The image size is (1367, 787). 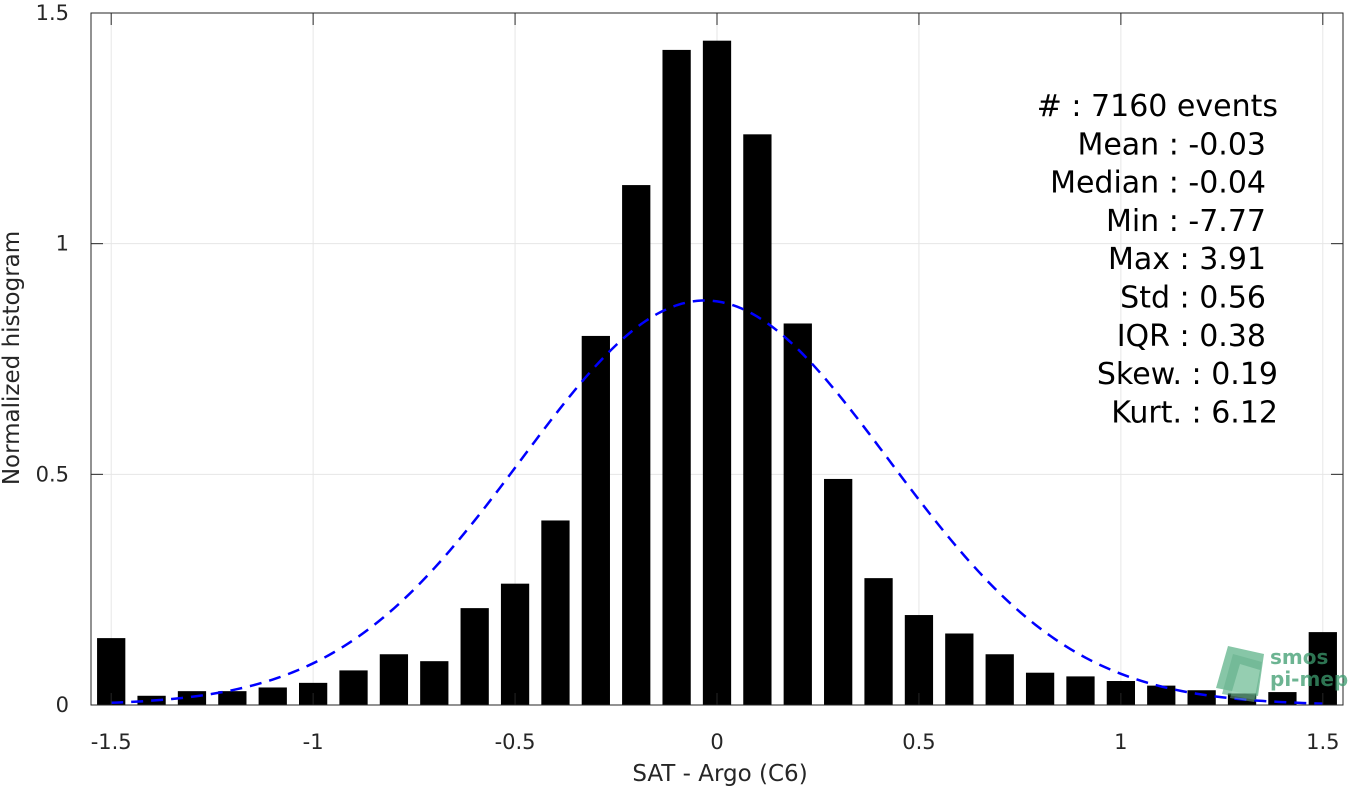 What do you see at coordinates (1157, 106) in the screenshot?
I see `stat-line: # : 7160 events` at bounding box center [1157, 106].